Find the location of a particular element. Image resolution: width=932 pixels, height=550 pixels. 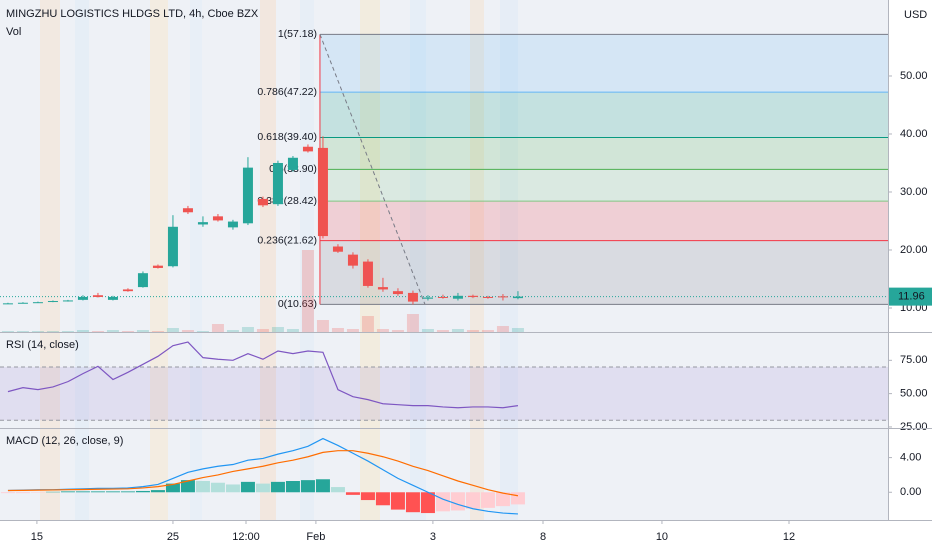

fib-label: 1(57.18) is located at coordinates (297, 34).